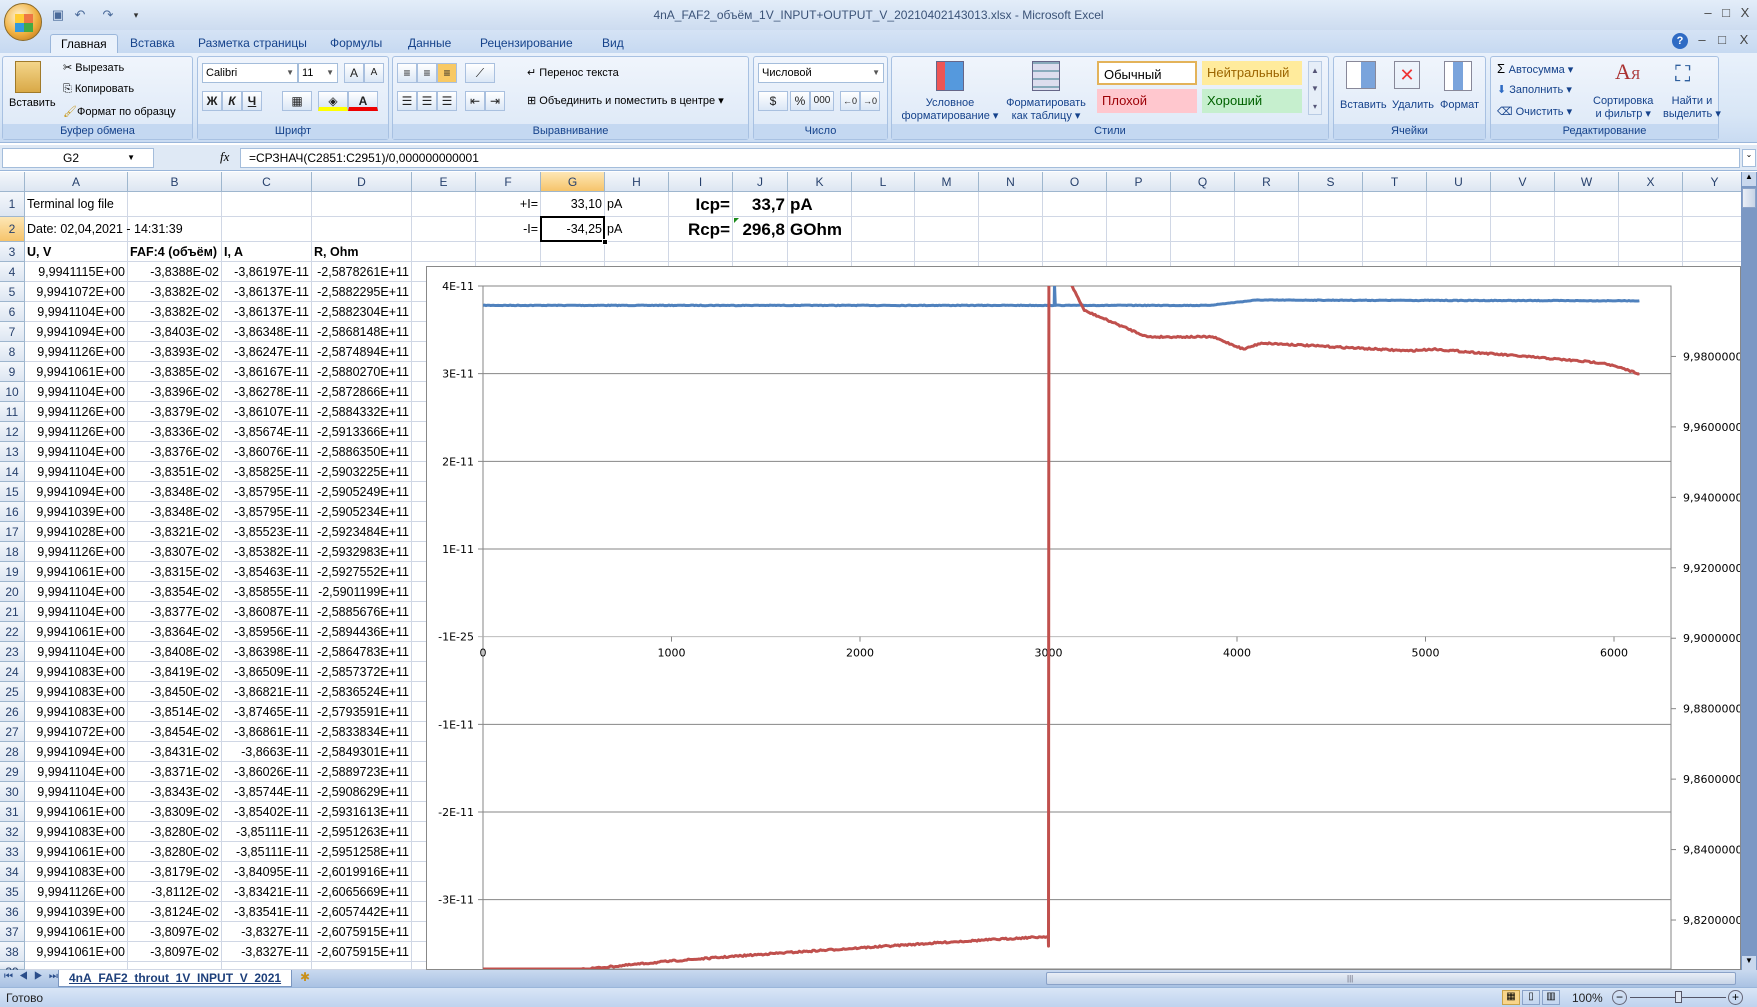 The height and width of the screenshot is (1007, 1757). I want to click on style-bad: Плохой, so click(1147, 101).